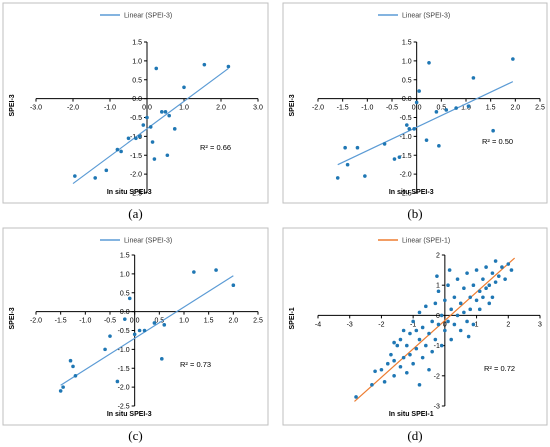 The image size is (550, 447). I want to click on x-tick-label: 0.5, so click(159, 321).